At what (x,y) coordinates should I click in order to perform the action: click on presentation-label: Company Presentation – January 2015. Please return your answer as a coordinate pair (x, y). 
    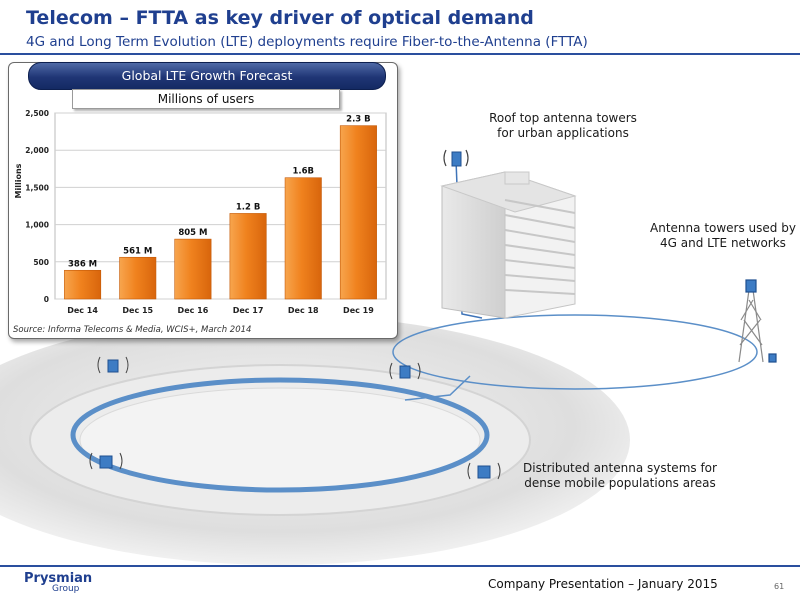
    Looking at the image, I should click on (603, 584).